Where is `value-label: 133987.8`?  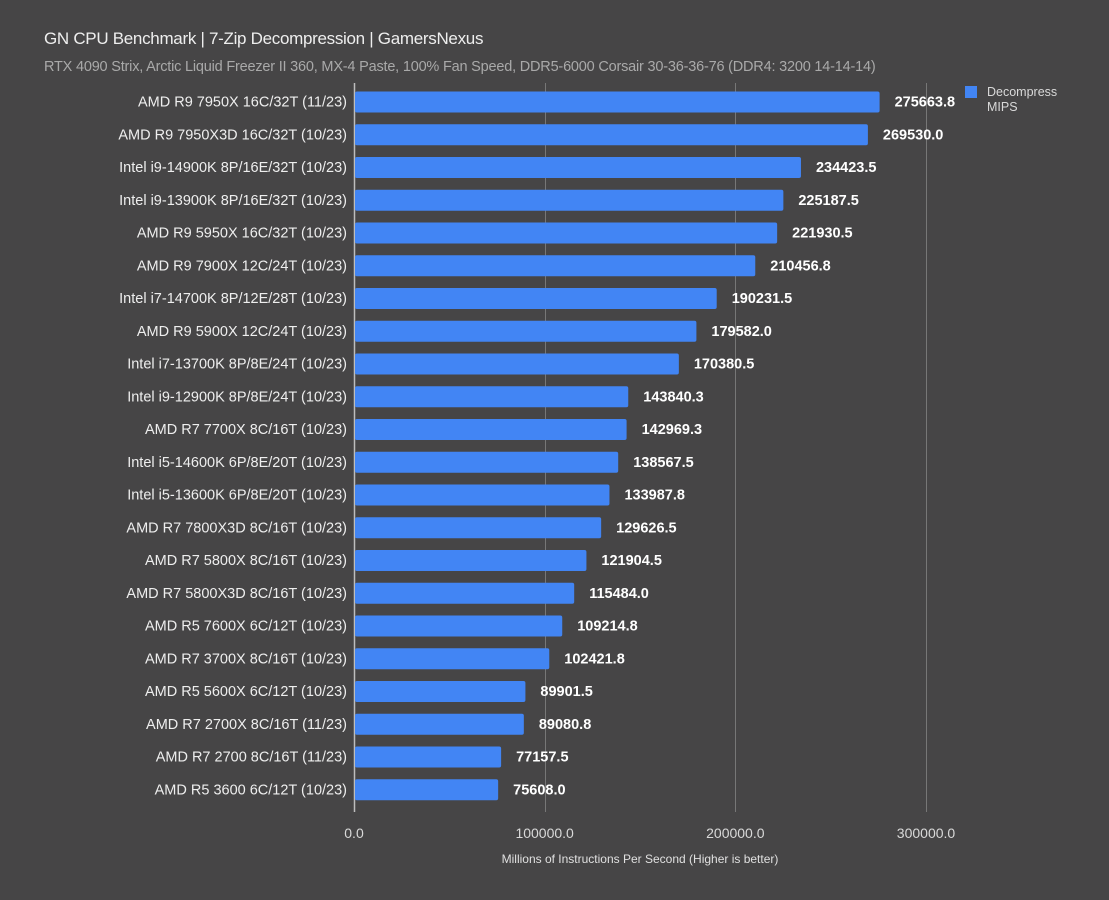 value-label: 133987.8 is located at coordinates (654, 496).